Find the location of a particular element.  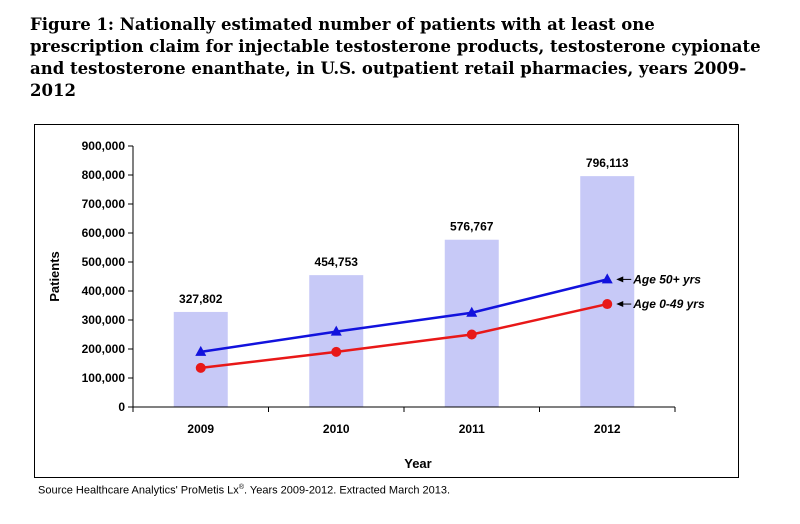

y-axis-title: Patients is located at coordinates (54, 276).